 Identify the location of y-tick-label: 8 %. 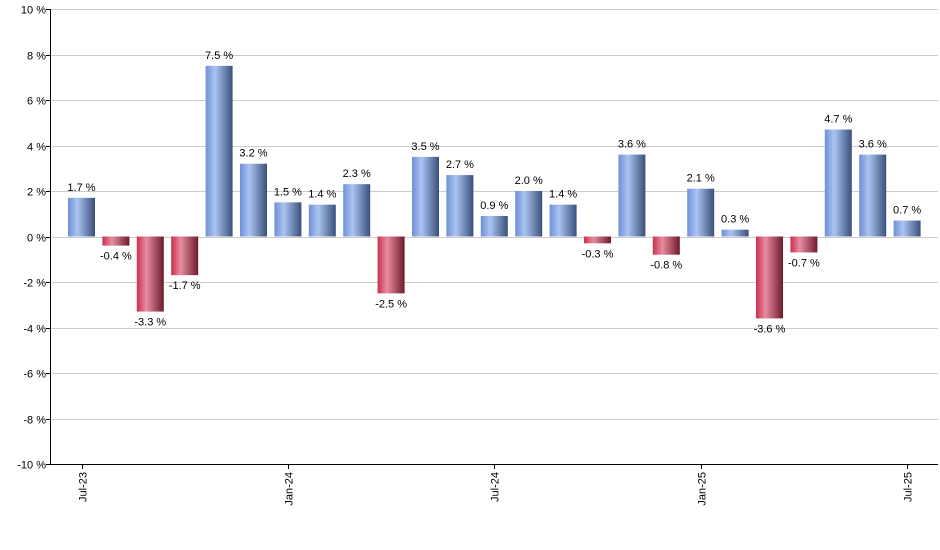
(36, 57).